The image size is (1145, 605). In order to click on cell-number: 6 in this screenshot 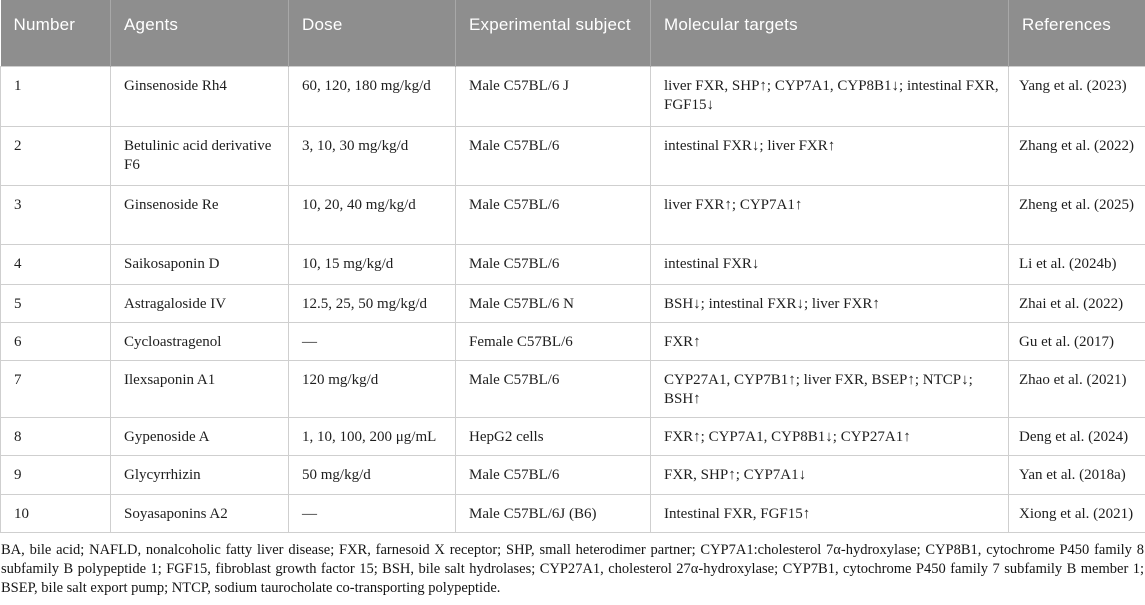, I will do `click(55, 341)`.